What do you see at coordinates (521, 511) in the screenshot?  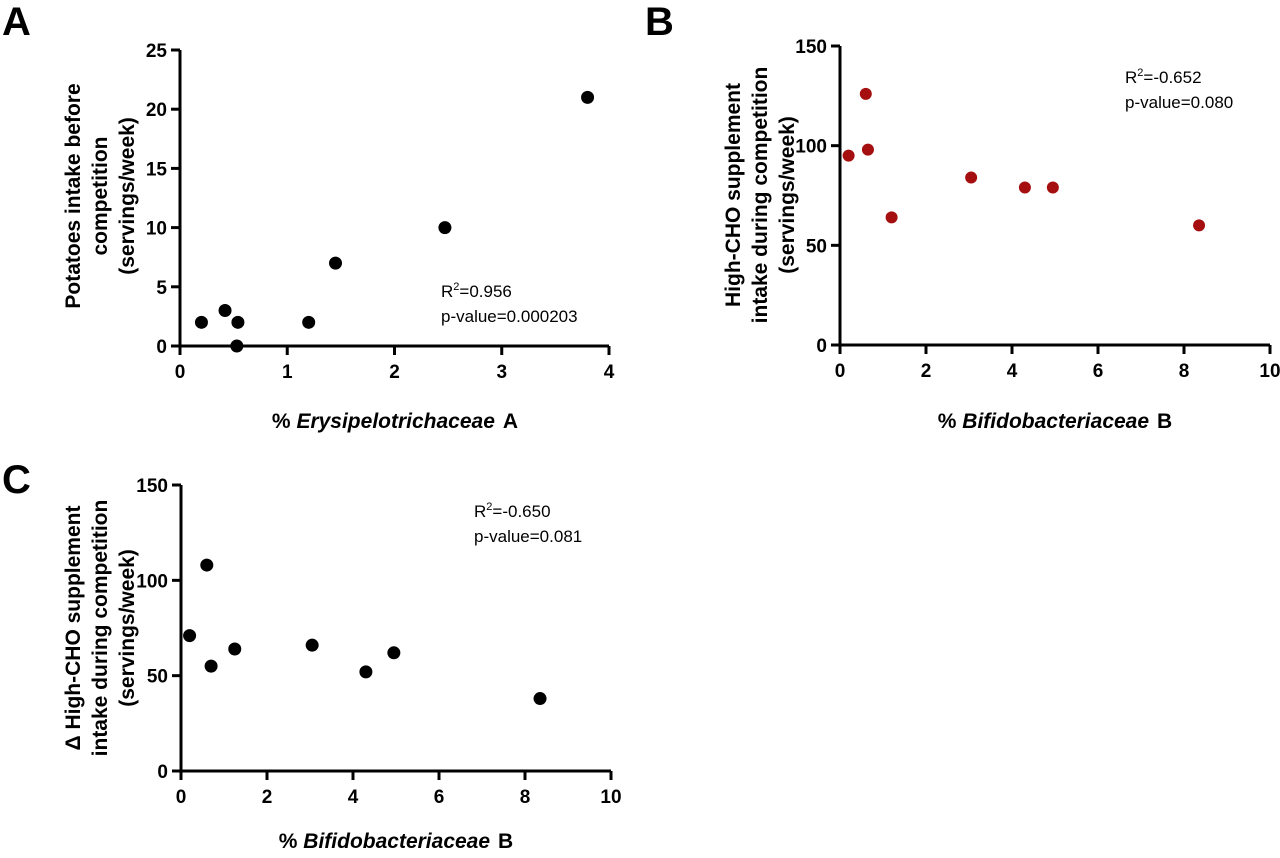 I see `r-squared-value: =-0.650` at bounding box center [521, 511].